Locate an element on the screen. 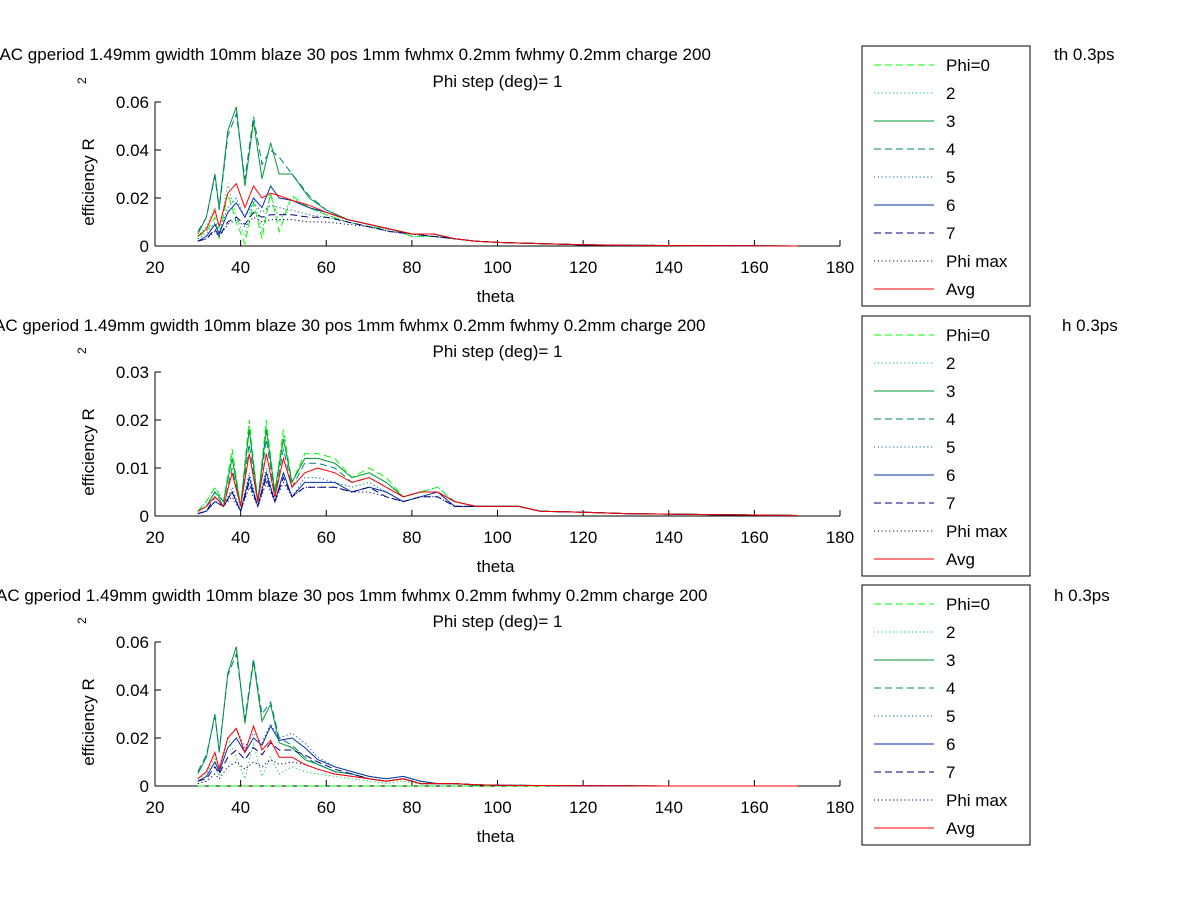  y-tick-label: 0.03 is located at coordinates (132, 372).